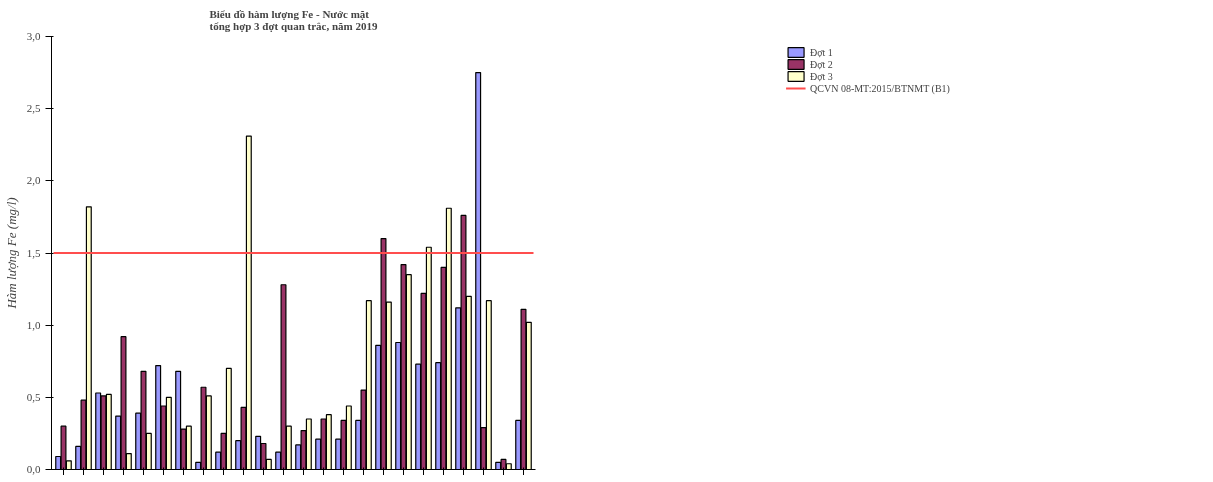 Image resolution: width=1213 pixels, height=482 pixels. What do you see at coordinates (294, 19) in the screenshot?
I see `chart-title: Biểu đồ hàm lượng Fe - Nước mặt tổng hợp 3 đợt quan trắc, năm 2019` at bounding box center [294, 19].